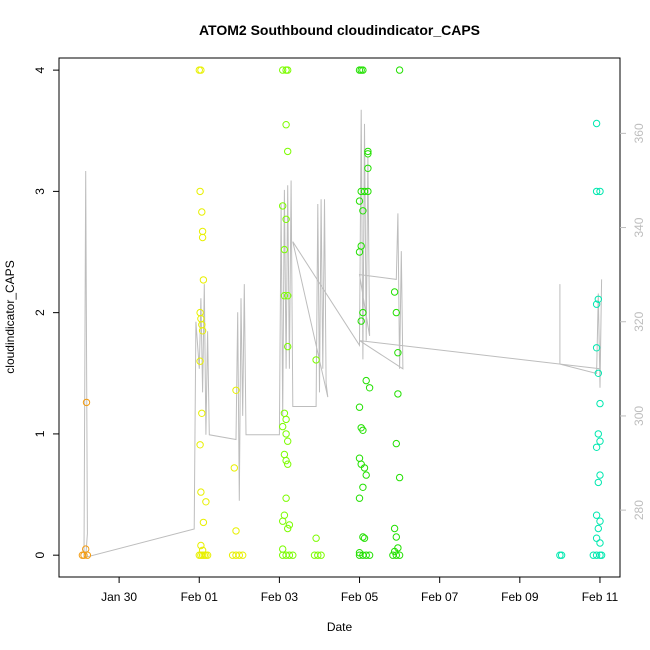 The height and width of the screenshot is (650, 650). What do you see at coordinates (440, 597) in the screenshot?
I see `x-tick-label: Feb 07` at bounding box center [440, 597].